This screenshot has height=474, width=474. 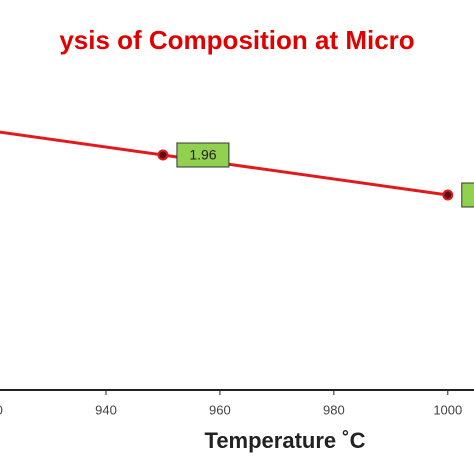 I want to click on x-axis-title: Temperature ˚C, so click(x=285, y=440).